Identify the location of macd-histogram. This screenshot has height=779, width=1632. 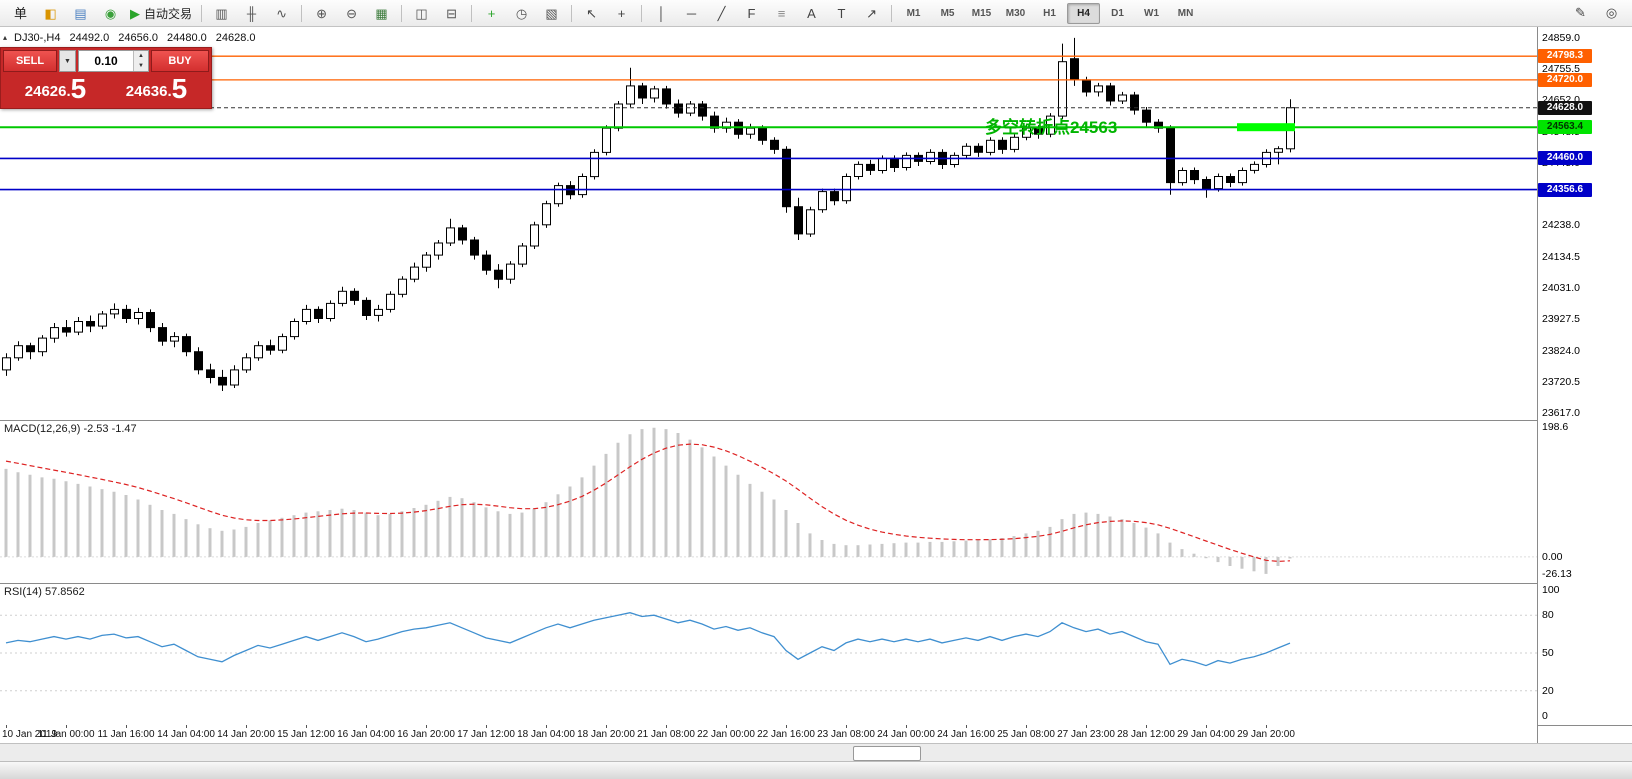
(648, 500).